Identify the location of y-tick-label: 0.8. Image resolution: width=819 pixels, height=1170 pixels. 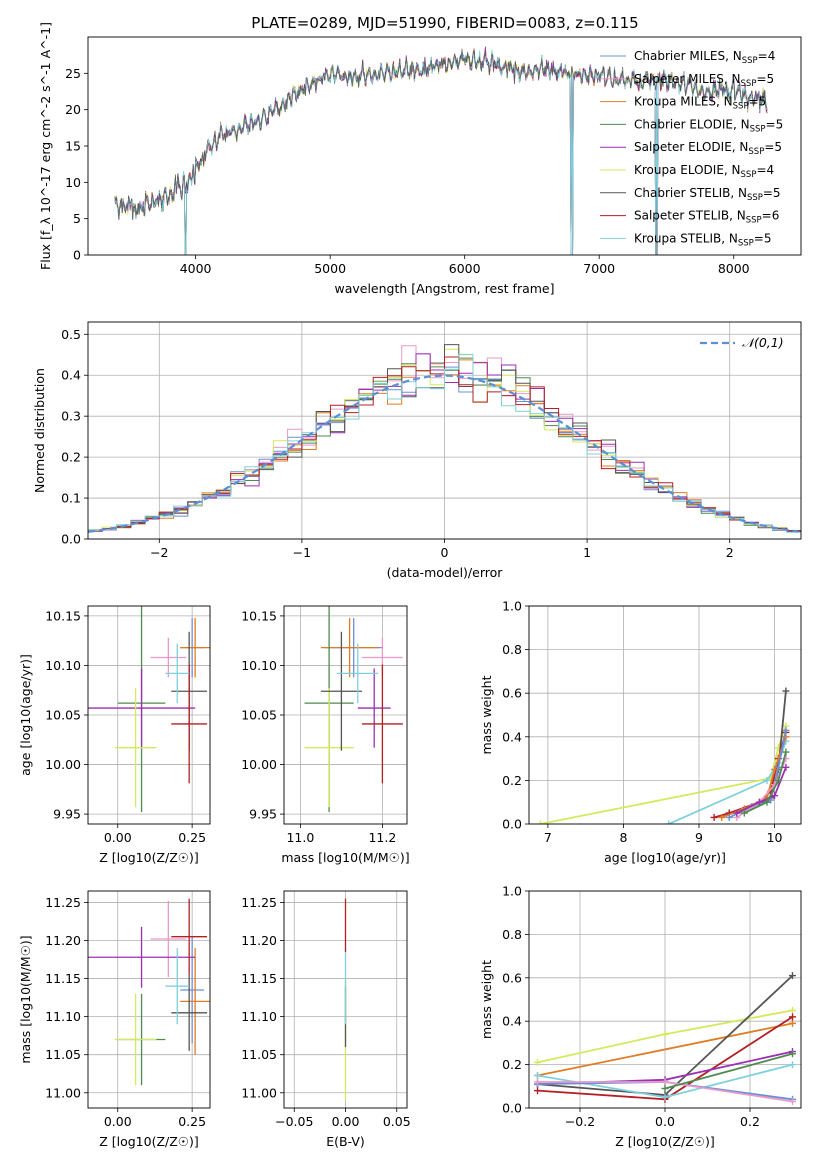
(512, 934).